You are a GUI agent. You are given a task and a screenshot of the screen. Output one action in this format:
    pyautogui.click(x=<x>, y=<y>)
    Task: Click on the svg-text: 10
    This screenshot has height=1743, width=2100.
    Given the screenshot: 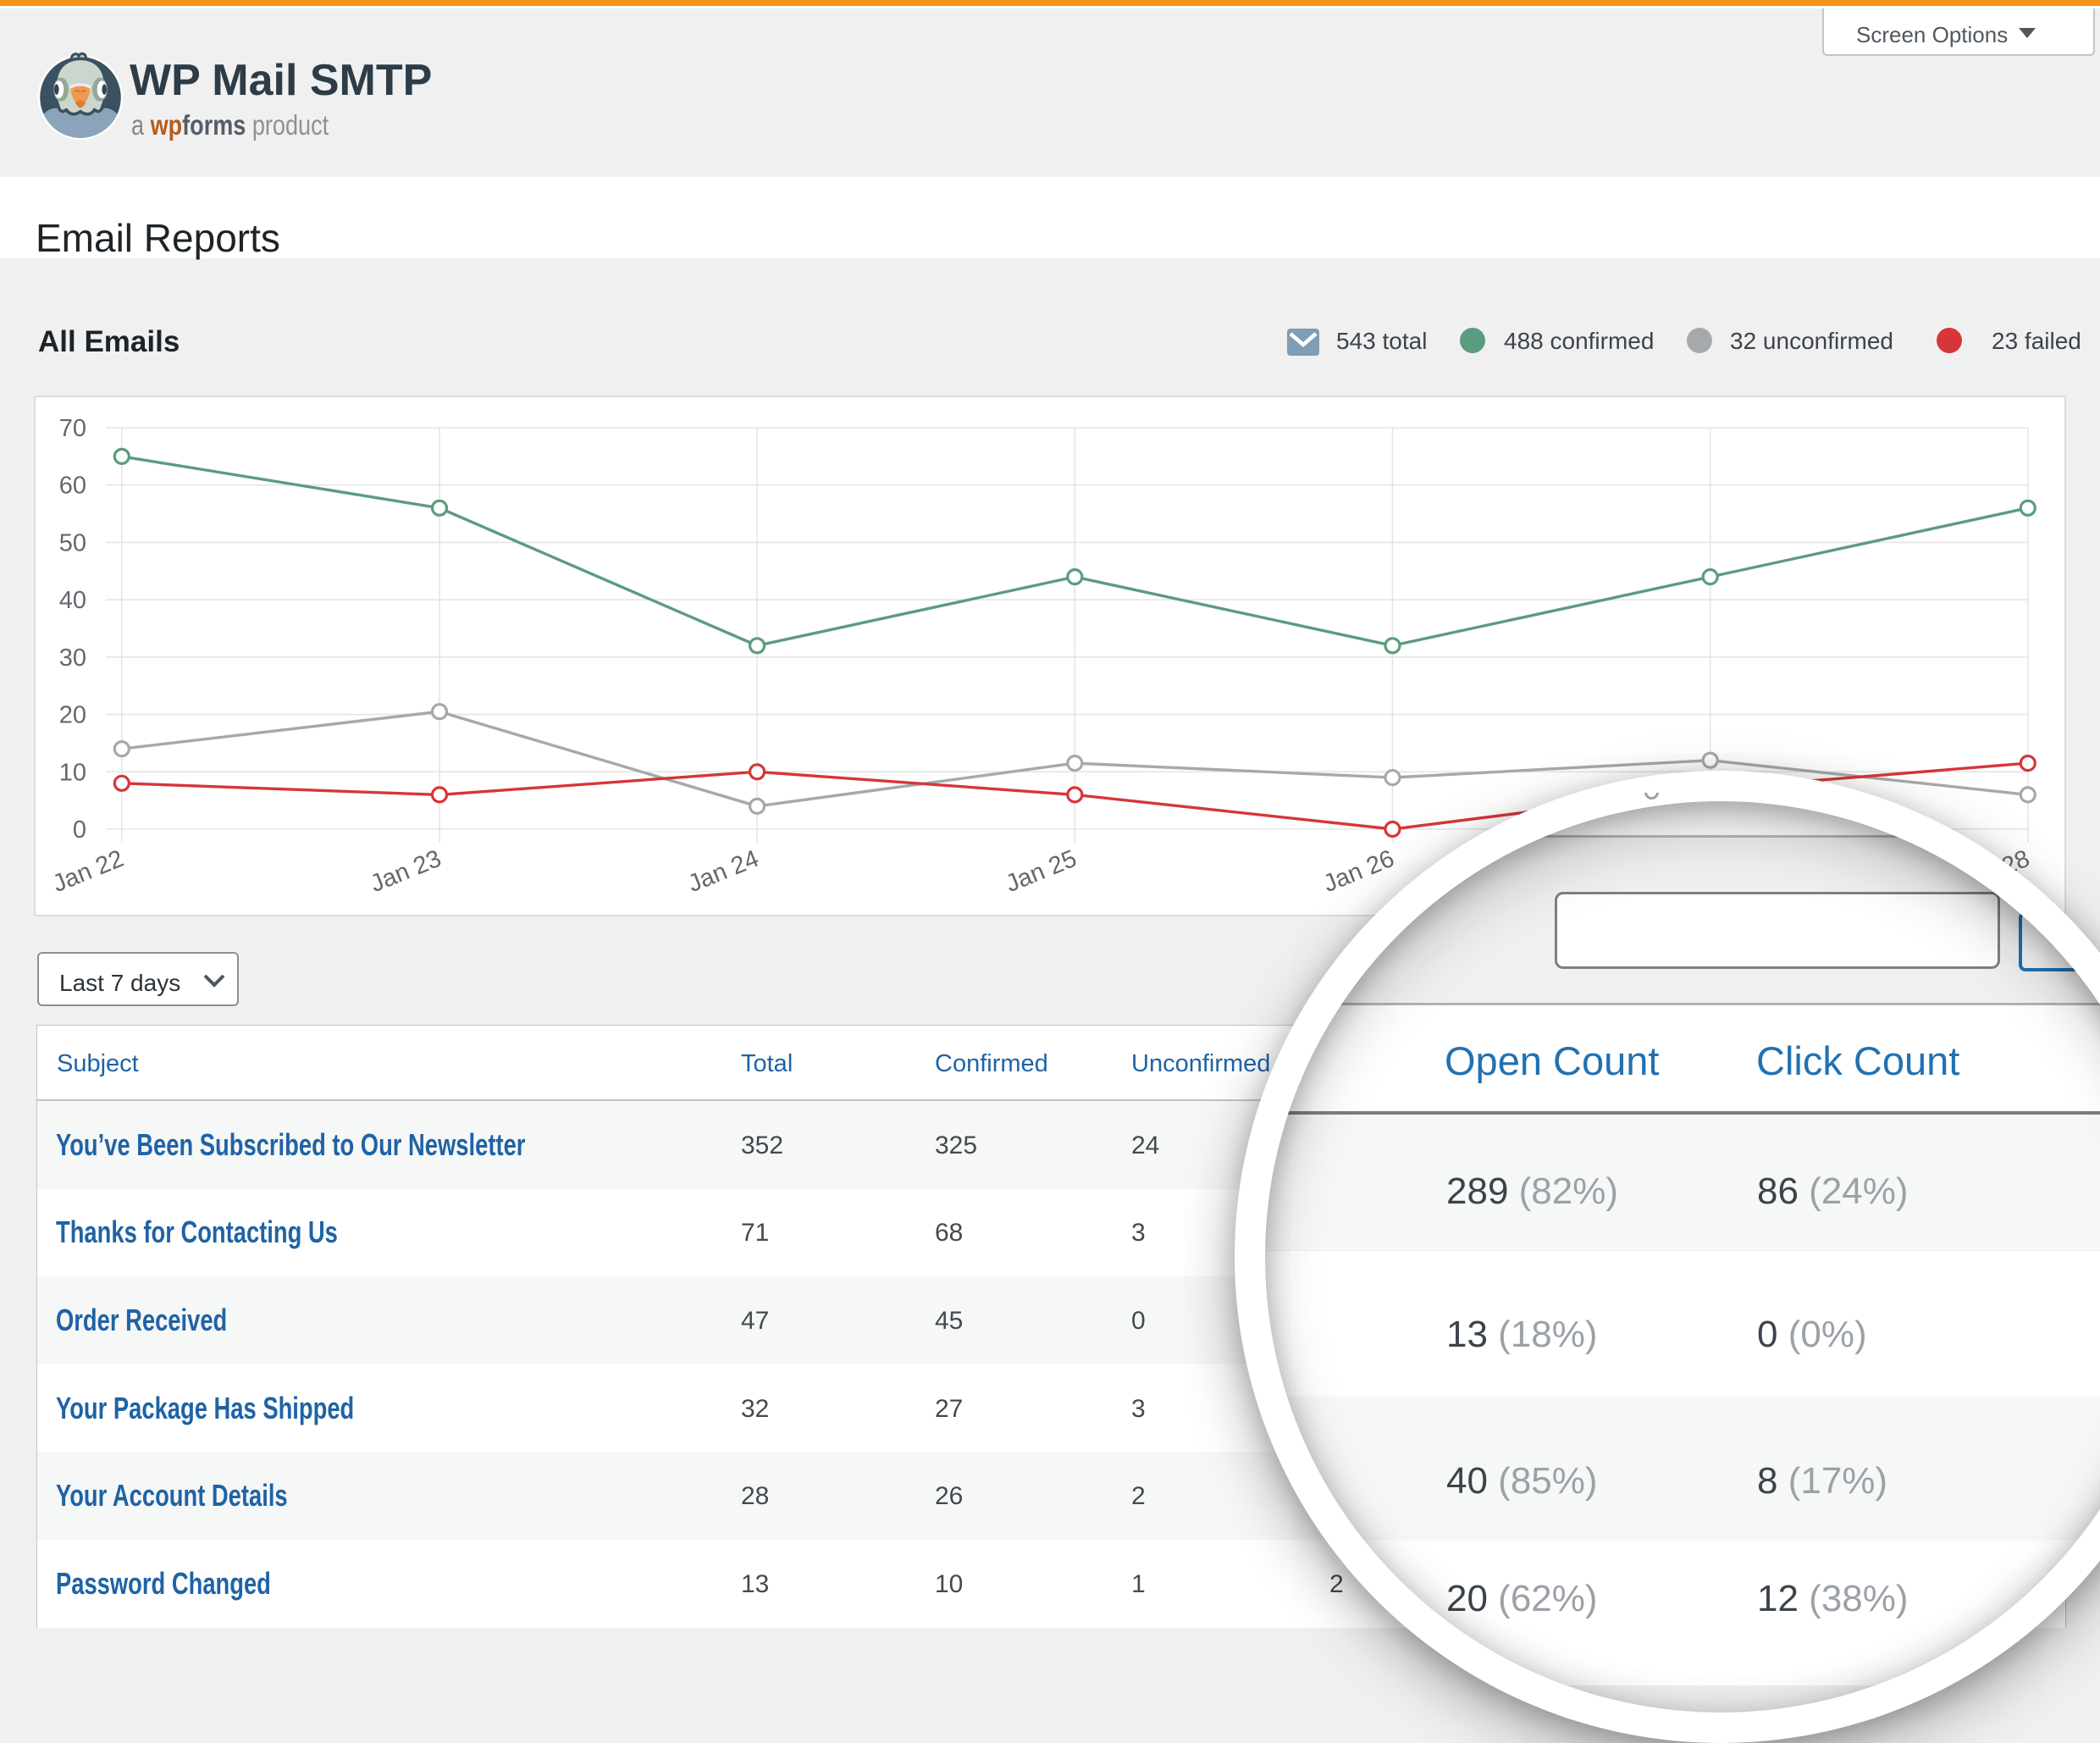 What is the action you would take?
    pyautogui.click(x=72, y=773)
    